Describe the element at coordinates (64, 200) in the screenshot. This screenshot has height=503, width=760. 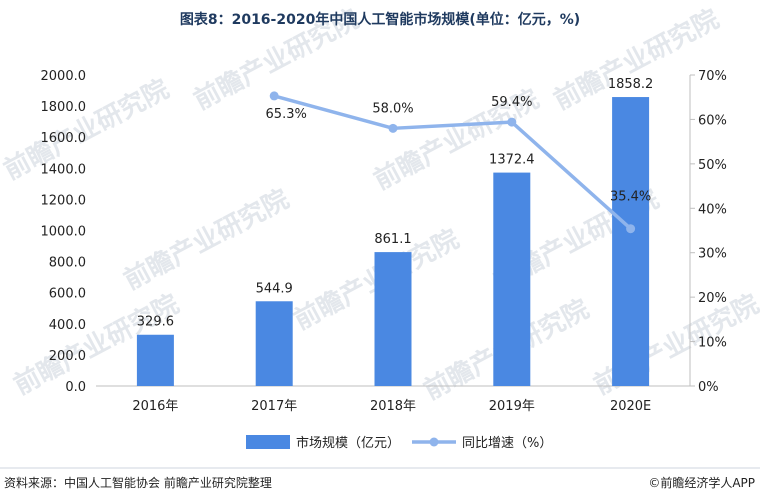
I see `y-left-tick-label: 1200.0` at that location.